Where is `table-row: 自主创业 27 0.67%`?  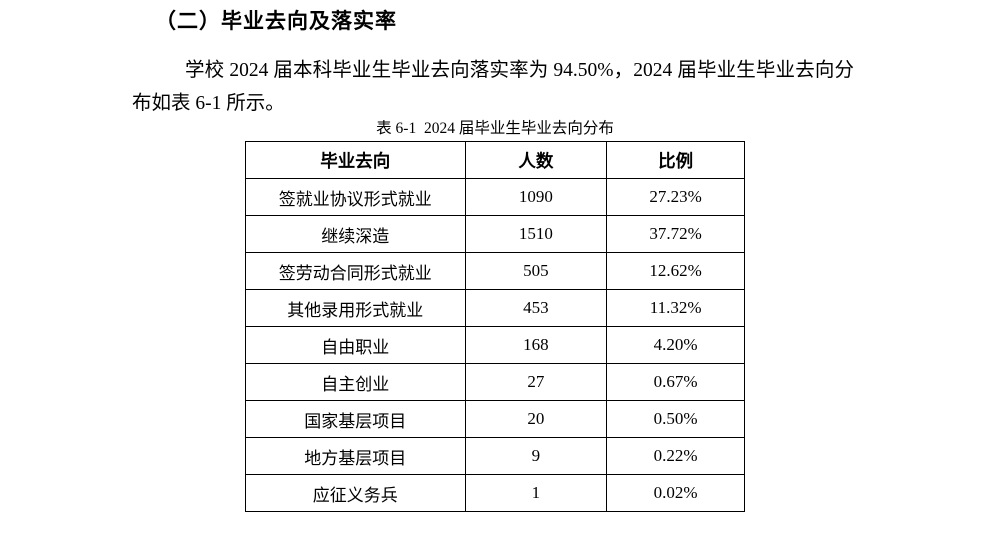 table-row: 自主创业 27 0.67% is located at coordinates (495, 382).